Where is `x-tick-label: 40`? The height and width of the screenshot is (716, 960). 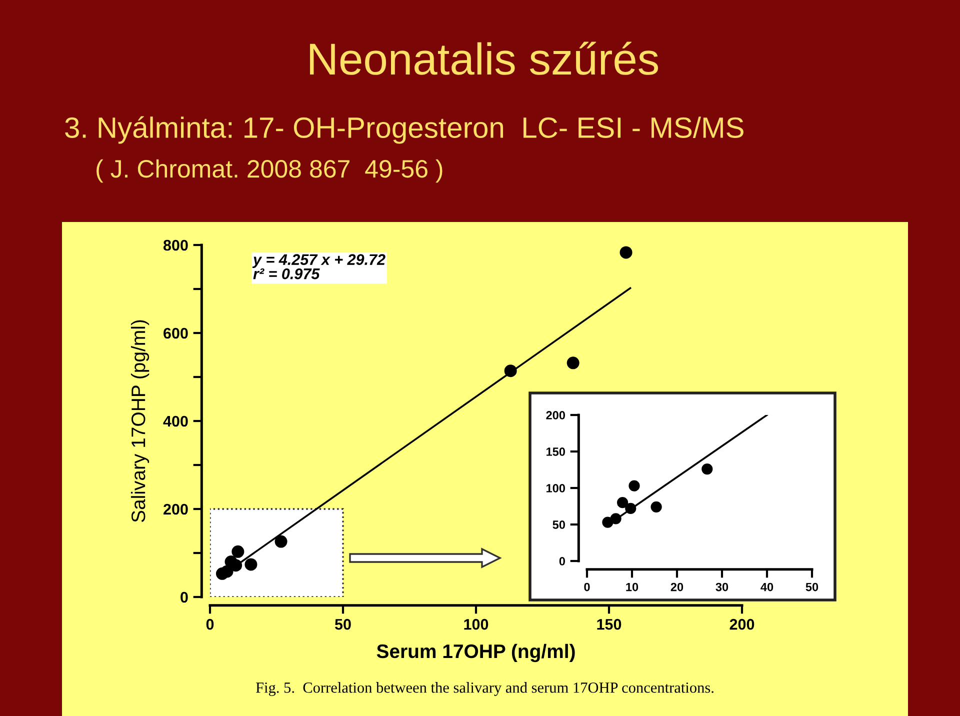
x-tick-label: 40 is located at coordinates (767, 587).